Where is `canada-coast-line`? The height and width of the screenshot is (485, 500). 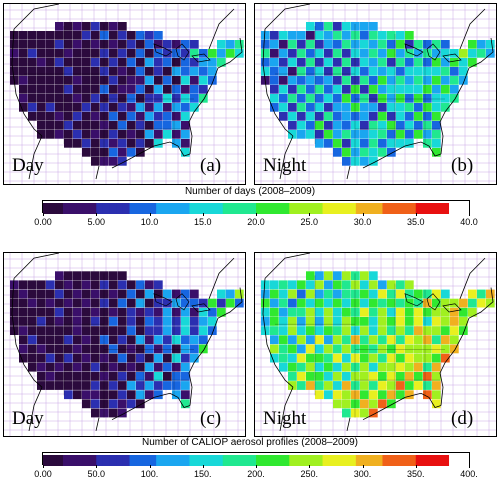
canada-coast-line is located at coordinates (36, 17).